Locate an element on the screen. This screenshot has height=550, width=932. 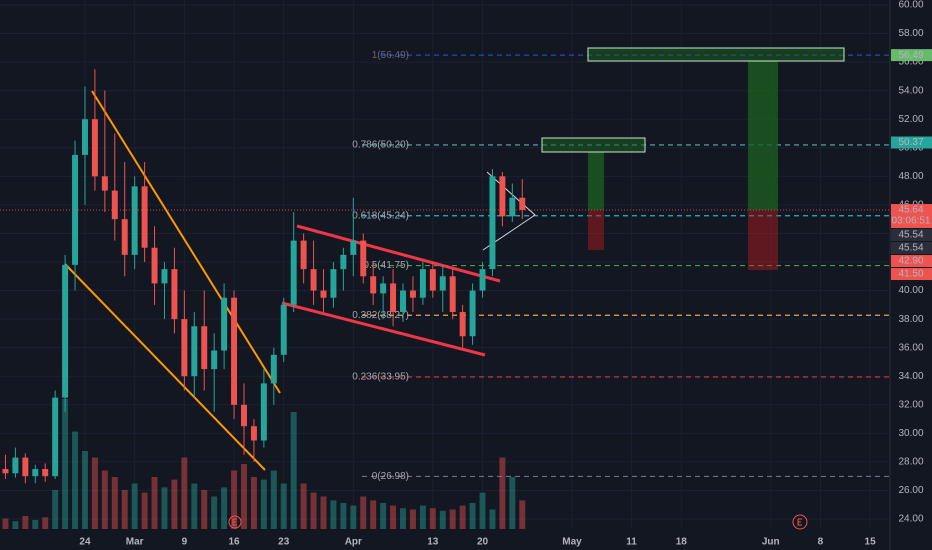
fib-label: 0.382(38.27) is located at coordinates (380, 315).